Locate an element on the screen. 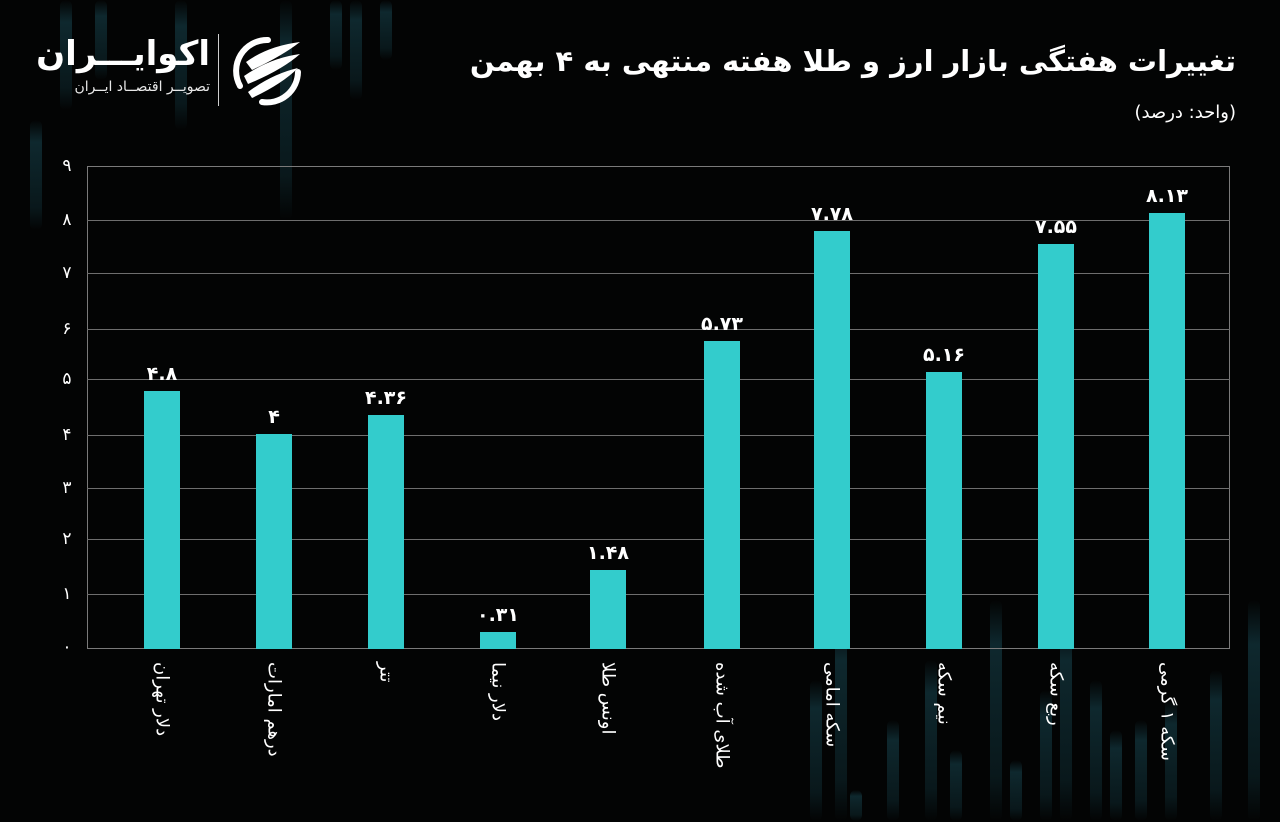 The width and height of the screenshot is (1280, 822). bar-value-label: ۰.۳۱ is located at coordinates (497, 615).